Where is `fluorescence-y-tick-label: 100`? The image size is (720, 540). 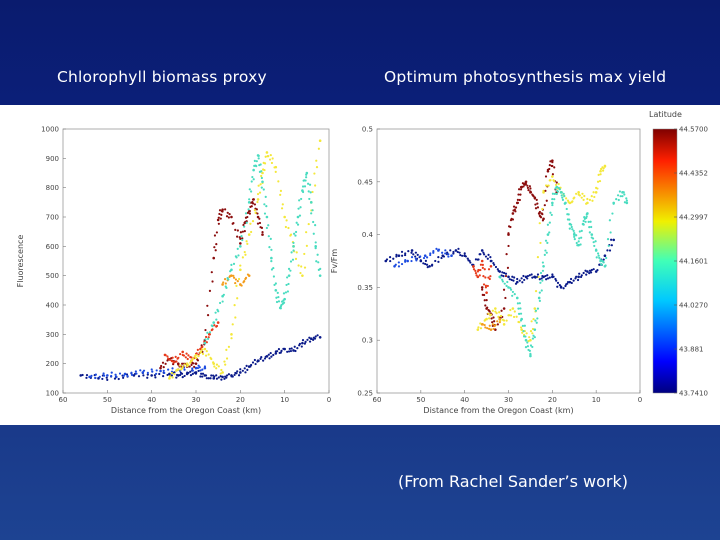
fluorescence-y-tick-label: 100 is located at coordinates (52, 394).